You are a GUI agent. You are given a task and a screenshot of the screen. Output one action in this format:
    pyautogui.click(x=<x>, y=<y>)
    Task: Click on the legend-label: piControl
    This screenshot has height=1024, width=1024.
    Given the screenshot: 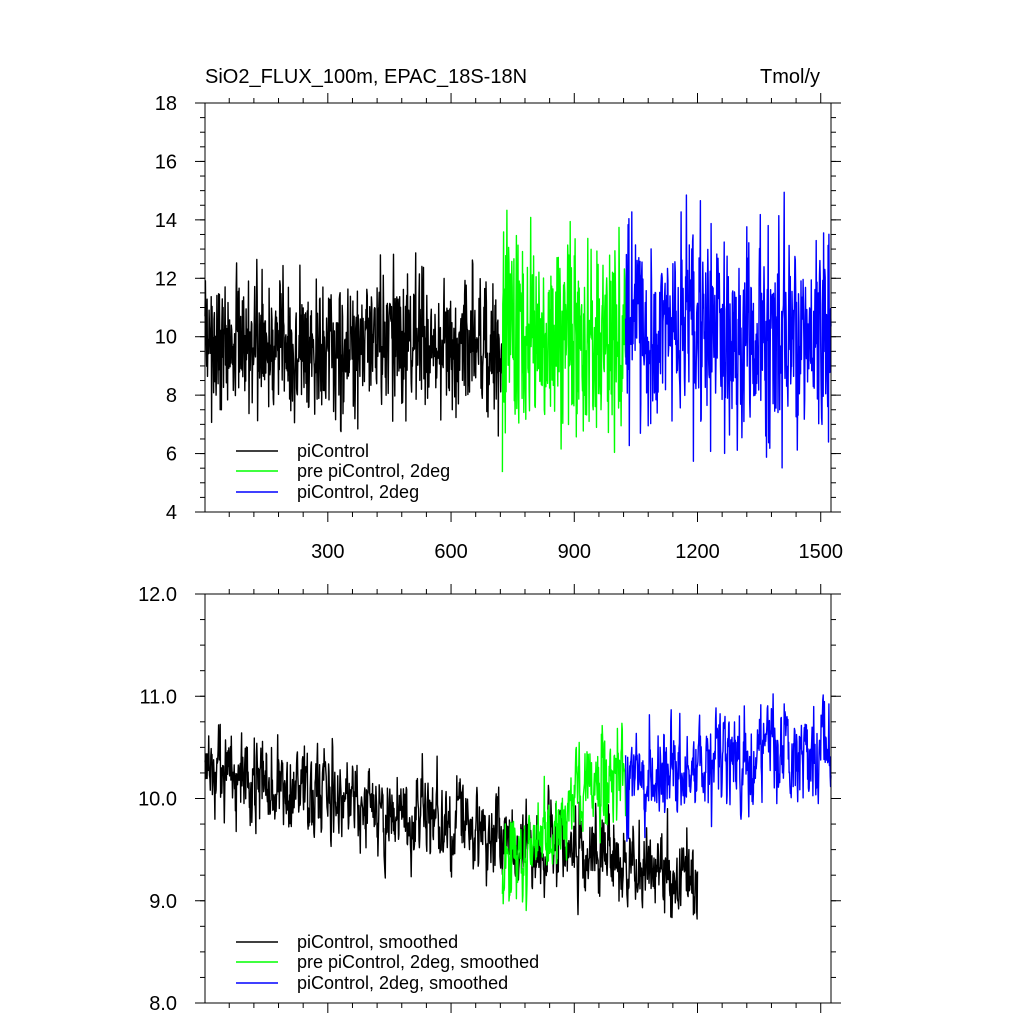 What is the action you would take?
    pyautogui.click(x=333, y=451)
    